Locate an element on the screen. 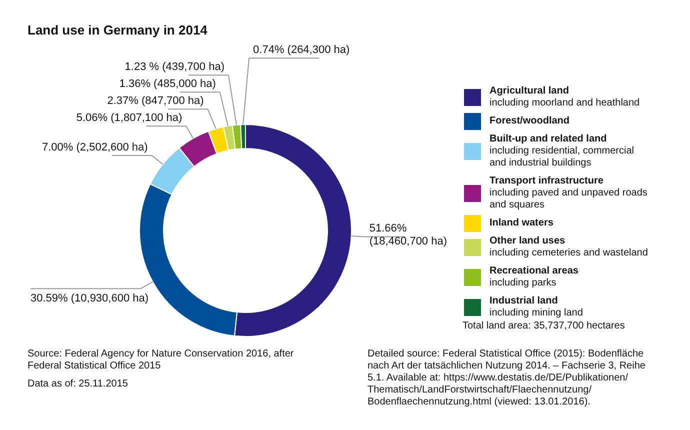  legend-label: Built-up and related land including residential, commercial and industrial buildings is located at coordinates (562, 151).